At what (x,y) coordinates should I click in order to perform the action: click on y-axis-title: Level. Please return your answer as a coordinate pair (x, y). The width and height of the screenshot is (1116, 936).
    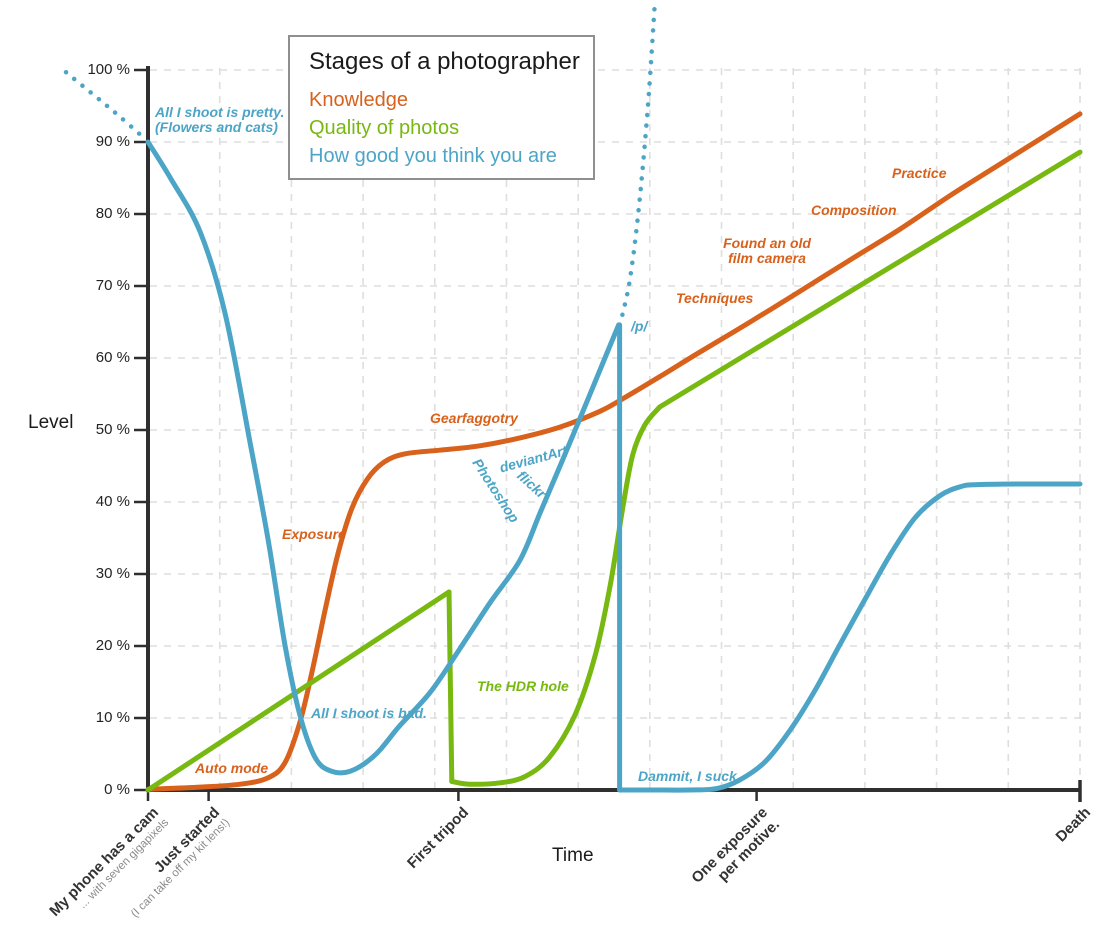
    Looking at the image, I should click on (51, 422).